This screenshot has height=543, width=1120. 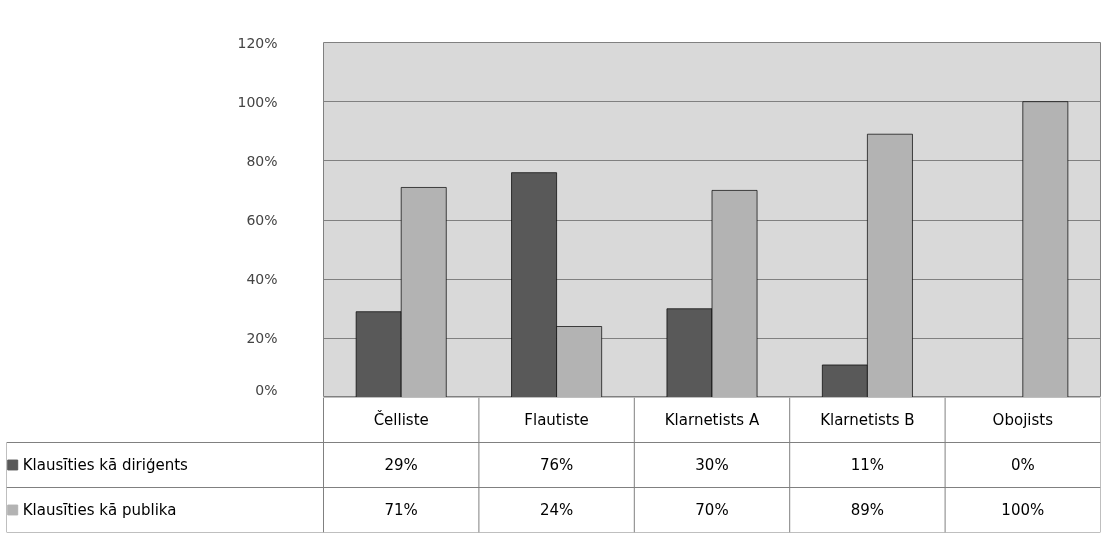 What do you see at coordinates (105, 465) in the screenshot?
I see `legend-label: Klausīties kā diriģents` at bounding box center [105, 465].